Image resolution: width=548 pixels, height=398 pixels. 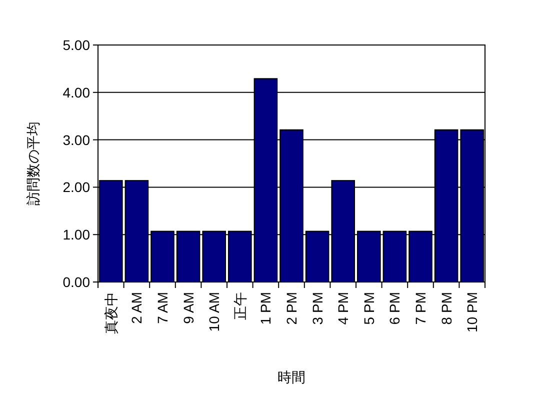 What do you see at coordinates (214, 312) in the screenshot?
I see `x-tick-label: 10 AM` at bounding box center [214, 312].